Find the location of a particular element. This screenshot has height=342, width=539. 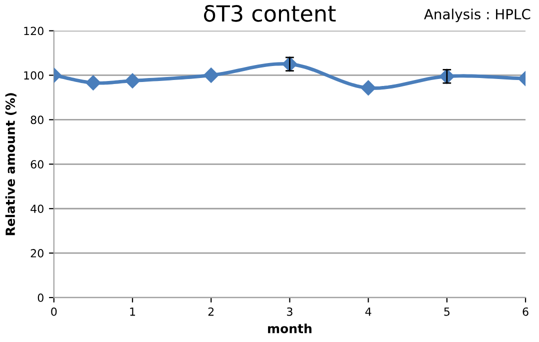

y-tick-label: 60 is located at coordinates (37, 164).